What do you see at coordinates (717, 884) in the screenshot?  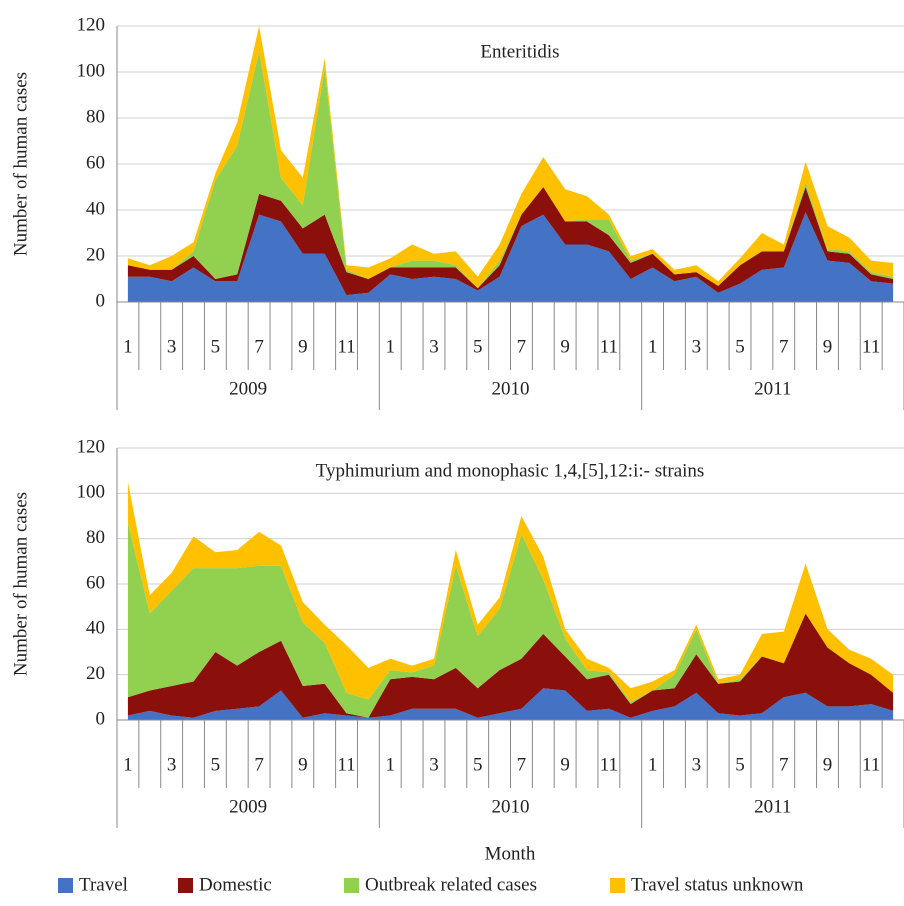 I see `legend-label: Travel status unknown` at bounding box center [717, 884].